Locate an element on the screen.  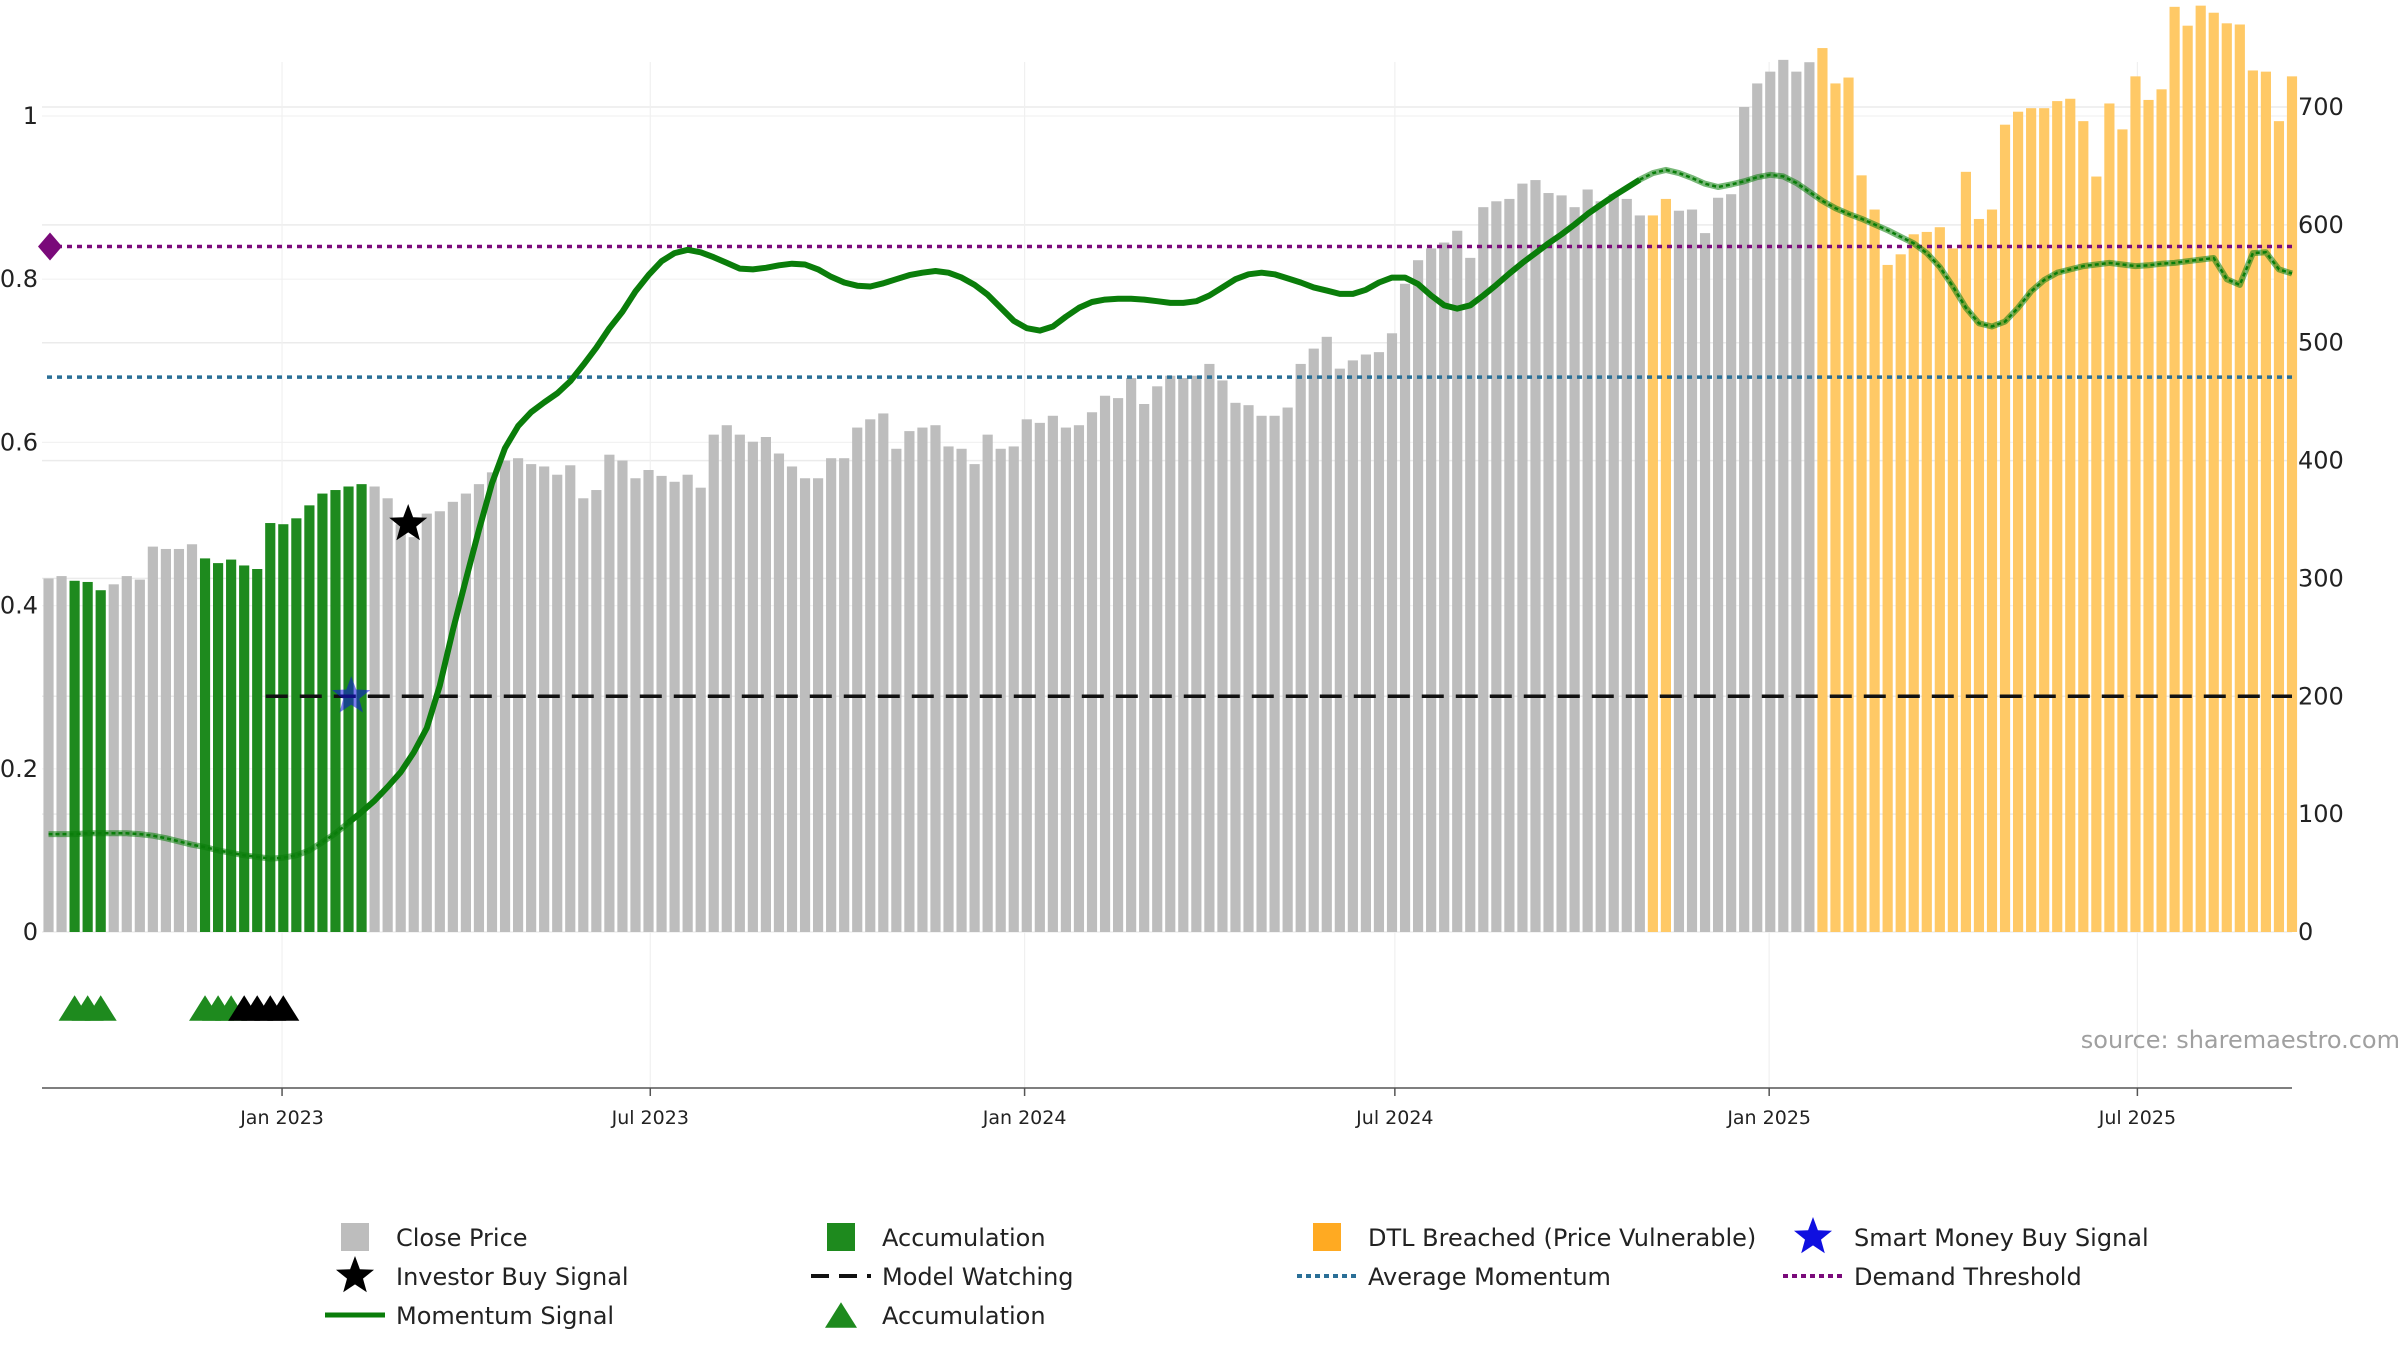
legend-label: Momentum Signal is located at coordinates (505, 1316).